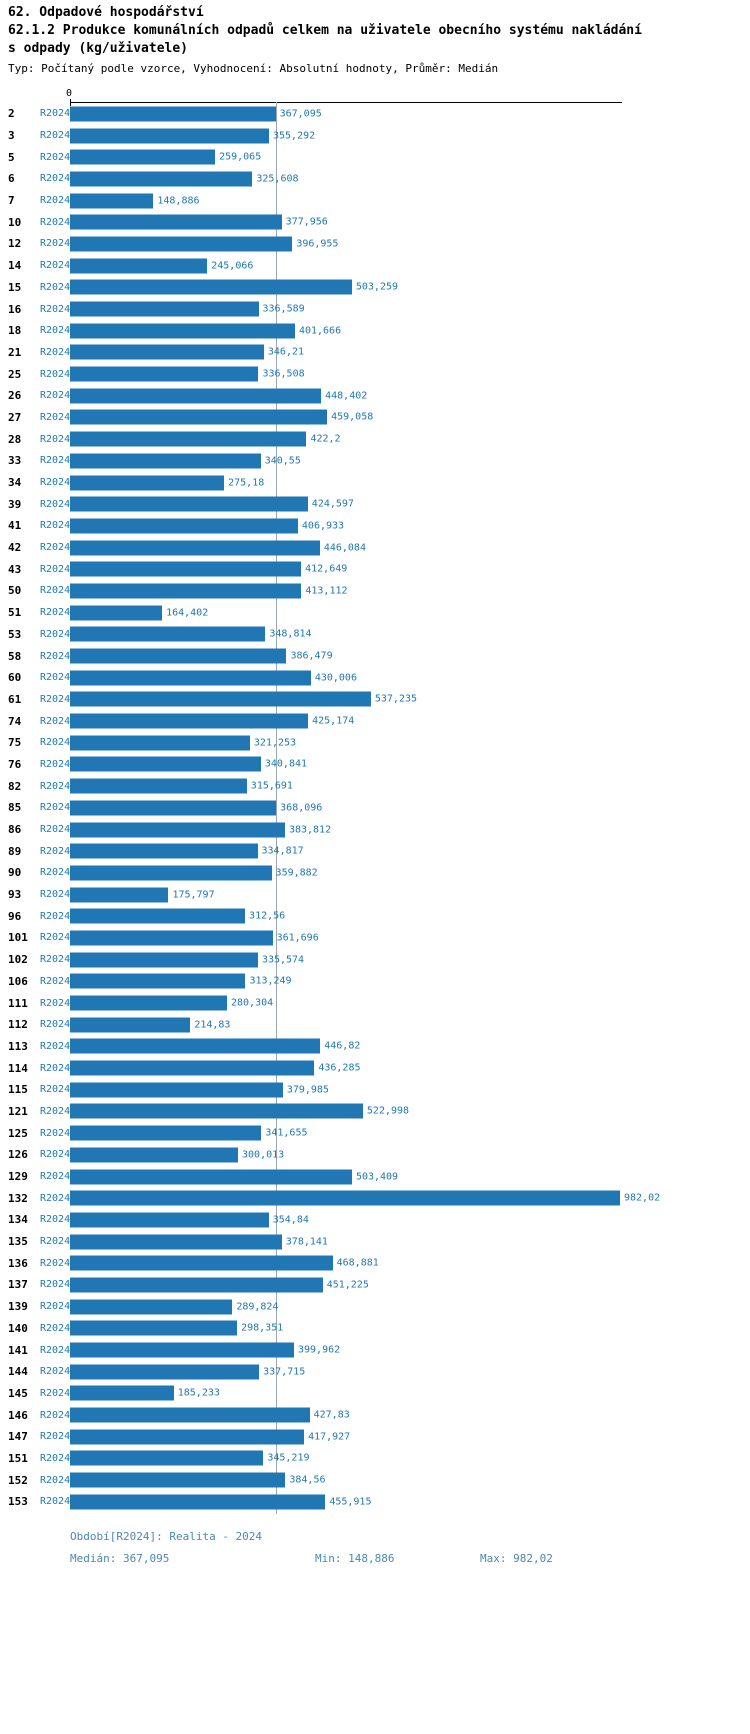  Describe the element at coordinates (375, 1068) in the screenshot. I see `chart-row: 114 R2024 436,285` at that location.